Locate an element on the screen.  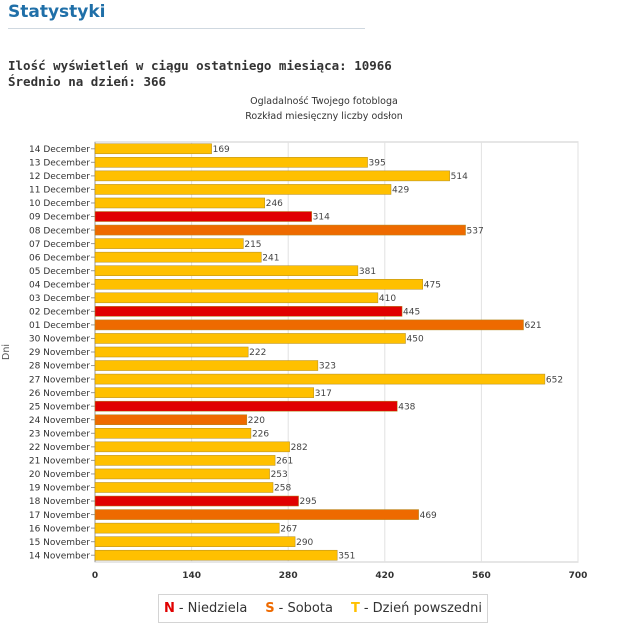
data-label: 253 is located at coordinates (279, 475).